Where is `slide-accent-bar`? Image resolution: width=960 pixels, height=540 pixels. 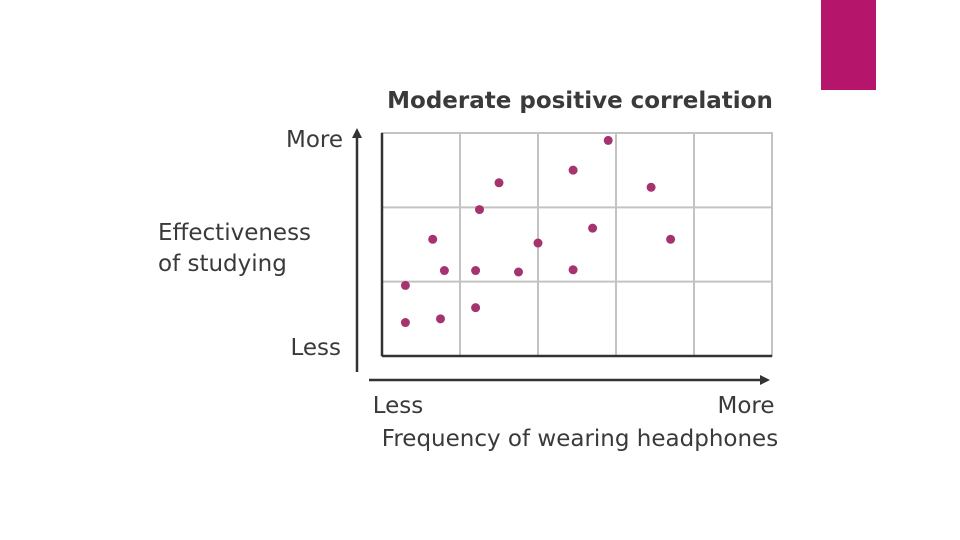
slide-accent-bar is located at coordinates (848, 45).